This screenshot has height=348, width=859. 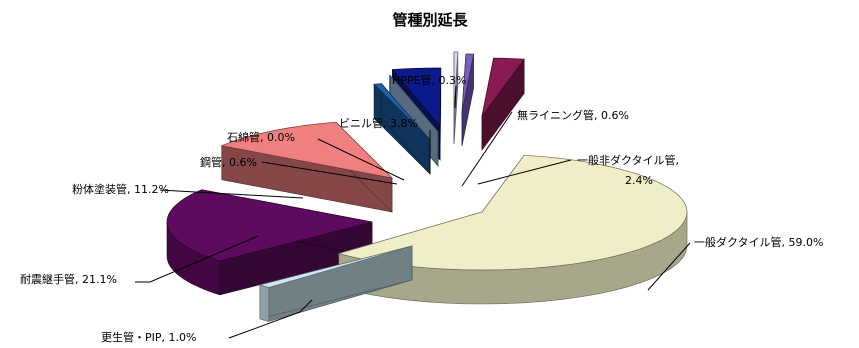 What do you see at coordinates (228, 162) in the screenshot?
I see `label-steel: 鋼管, 0.6%` at bounding box center [228, 162].